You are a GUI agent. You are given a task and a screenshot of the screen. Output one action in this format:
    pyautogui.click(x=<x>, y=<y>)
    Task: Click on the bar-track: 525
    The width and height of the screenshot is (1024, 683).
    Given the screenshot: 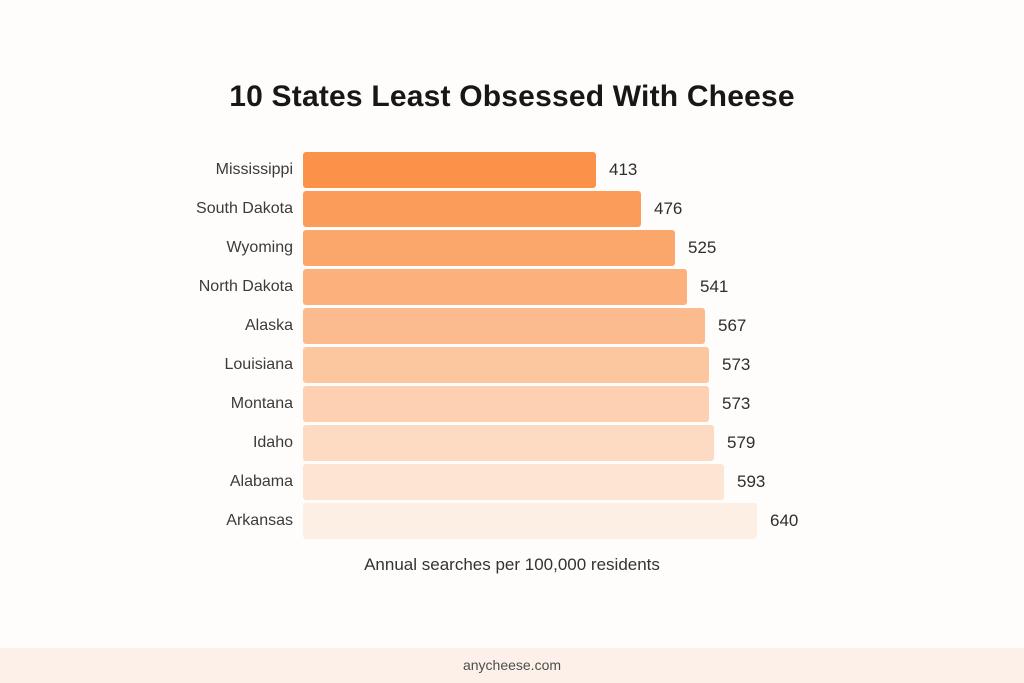 What is the action you would take?
    pyautogui.click(x=663, y=248)
    